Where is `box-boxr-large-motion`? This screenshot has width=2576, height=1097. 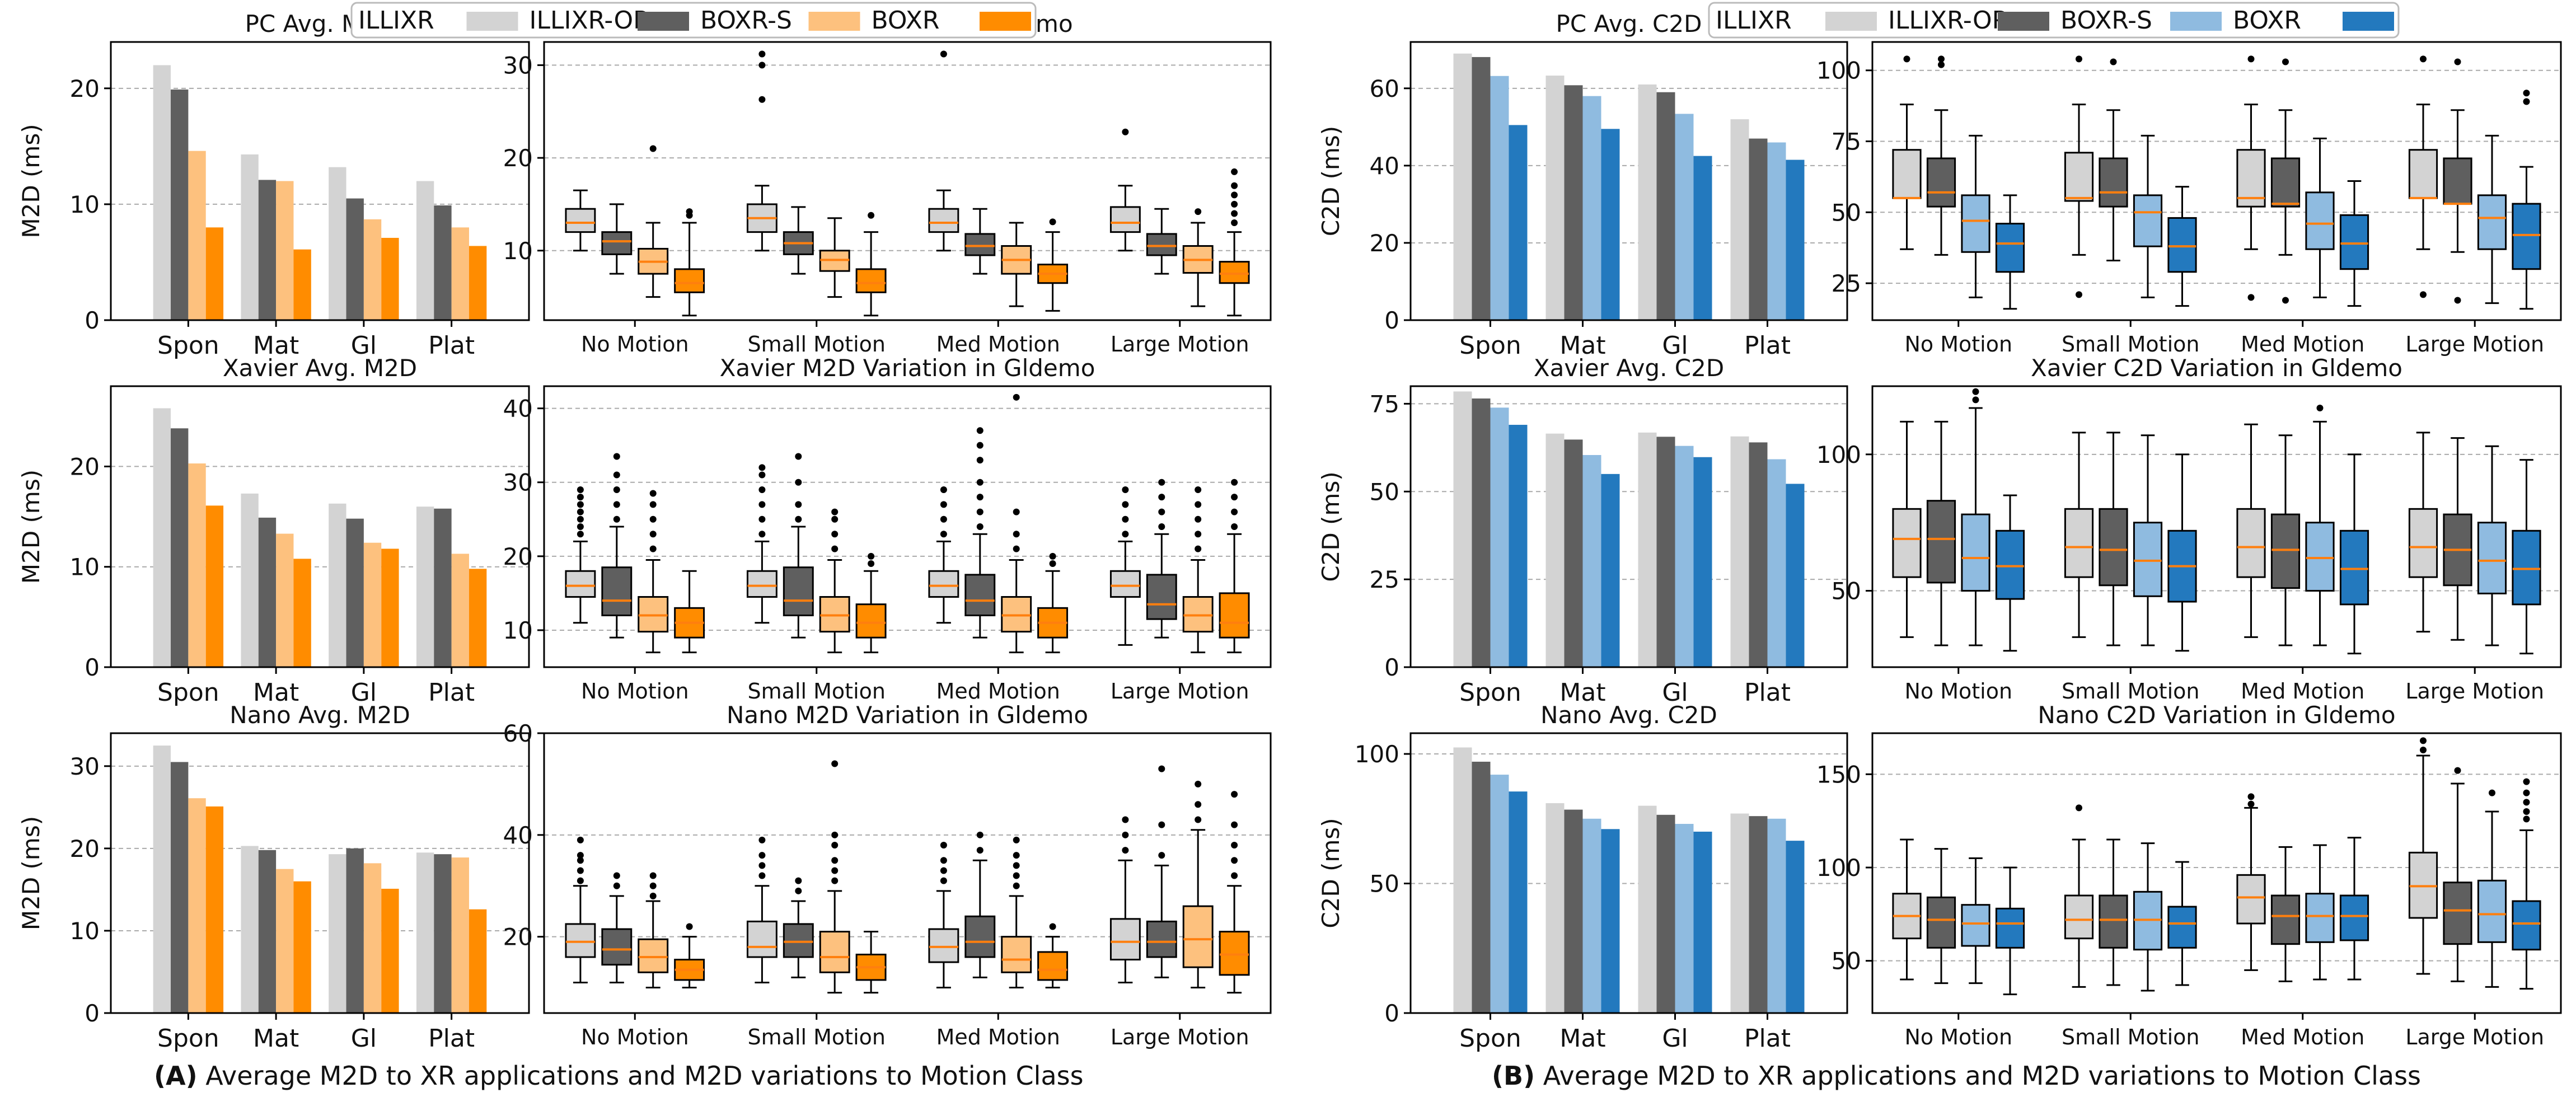 box-boxr-large-motion is located at coordinates (2526, 884).